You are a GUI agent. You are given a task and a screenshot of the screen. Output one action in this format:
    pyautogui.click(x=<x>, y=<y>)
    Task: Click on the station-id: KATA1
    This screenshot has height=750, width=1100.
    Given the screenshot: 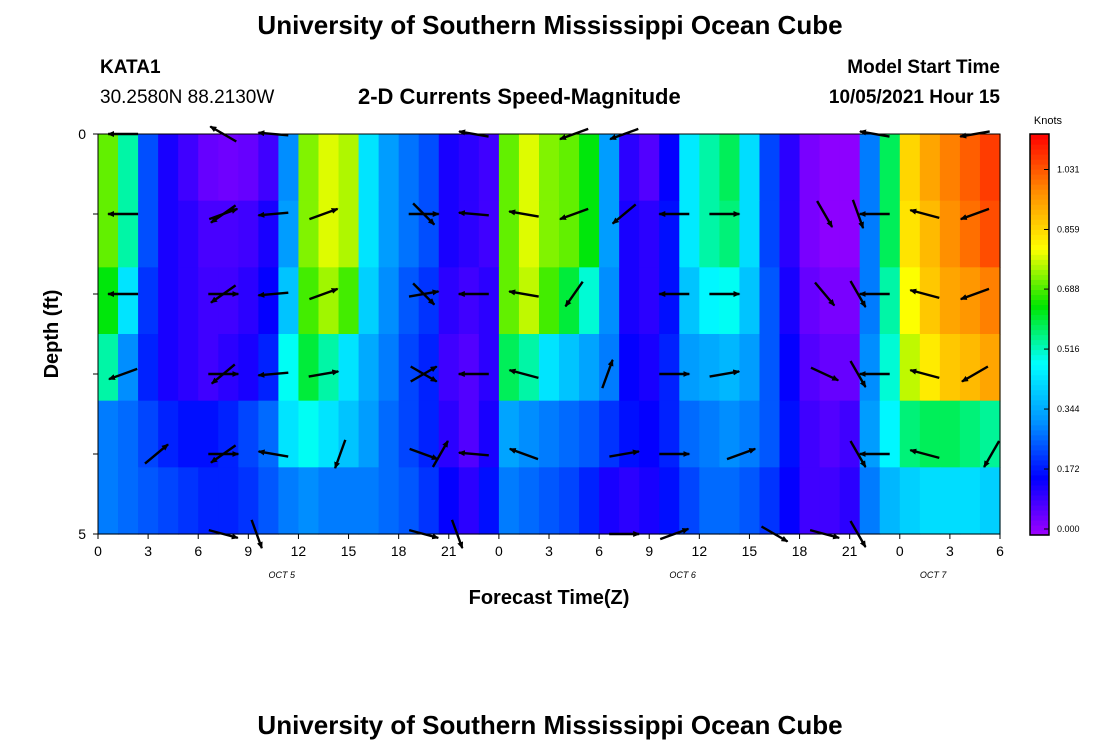 What is the action you would take?
    pyautogui.click(x=130, y=67)
    